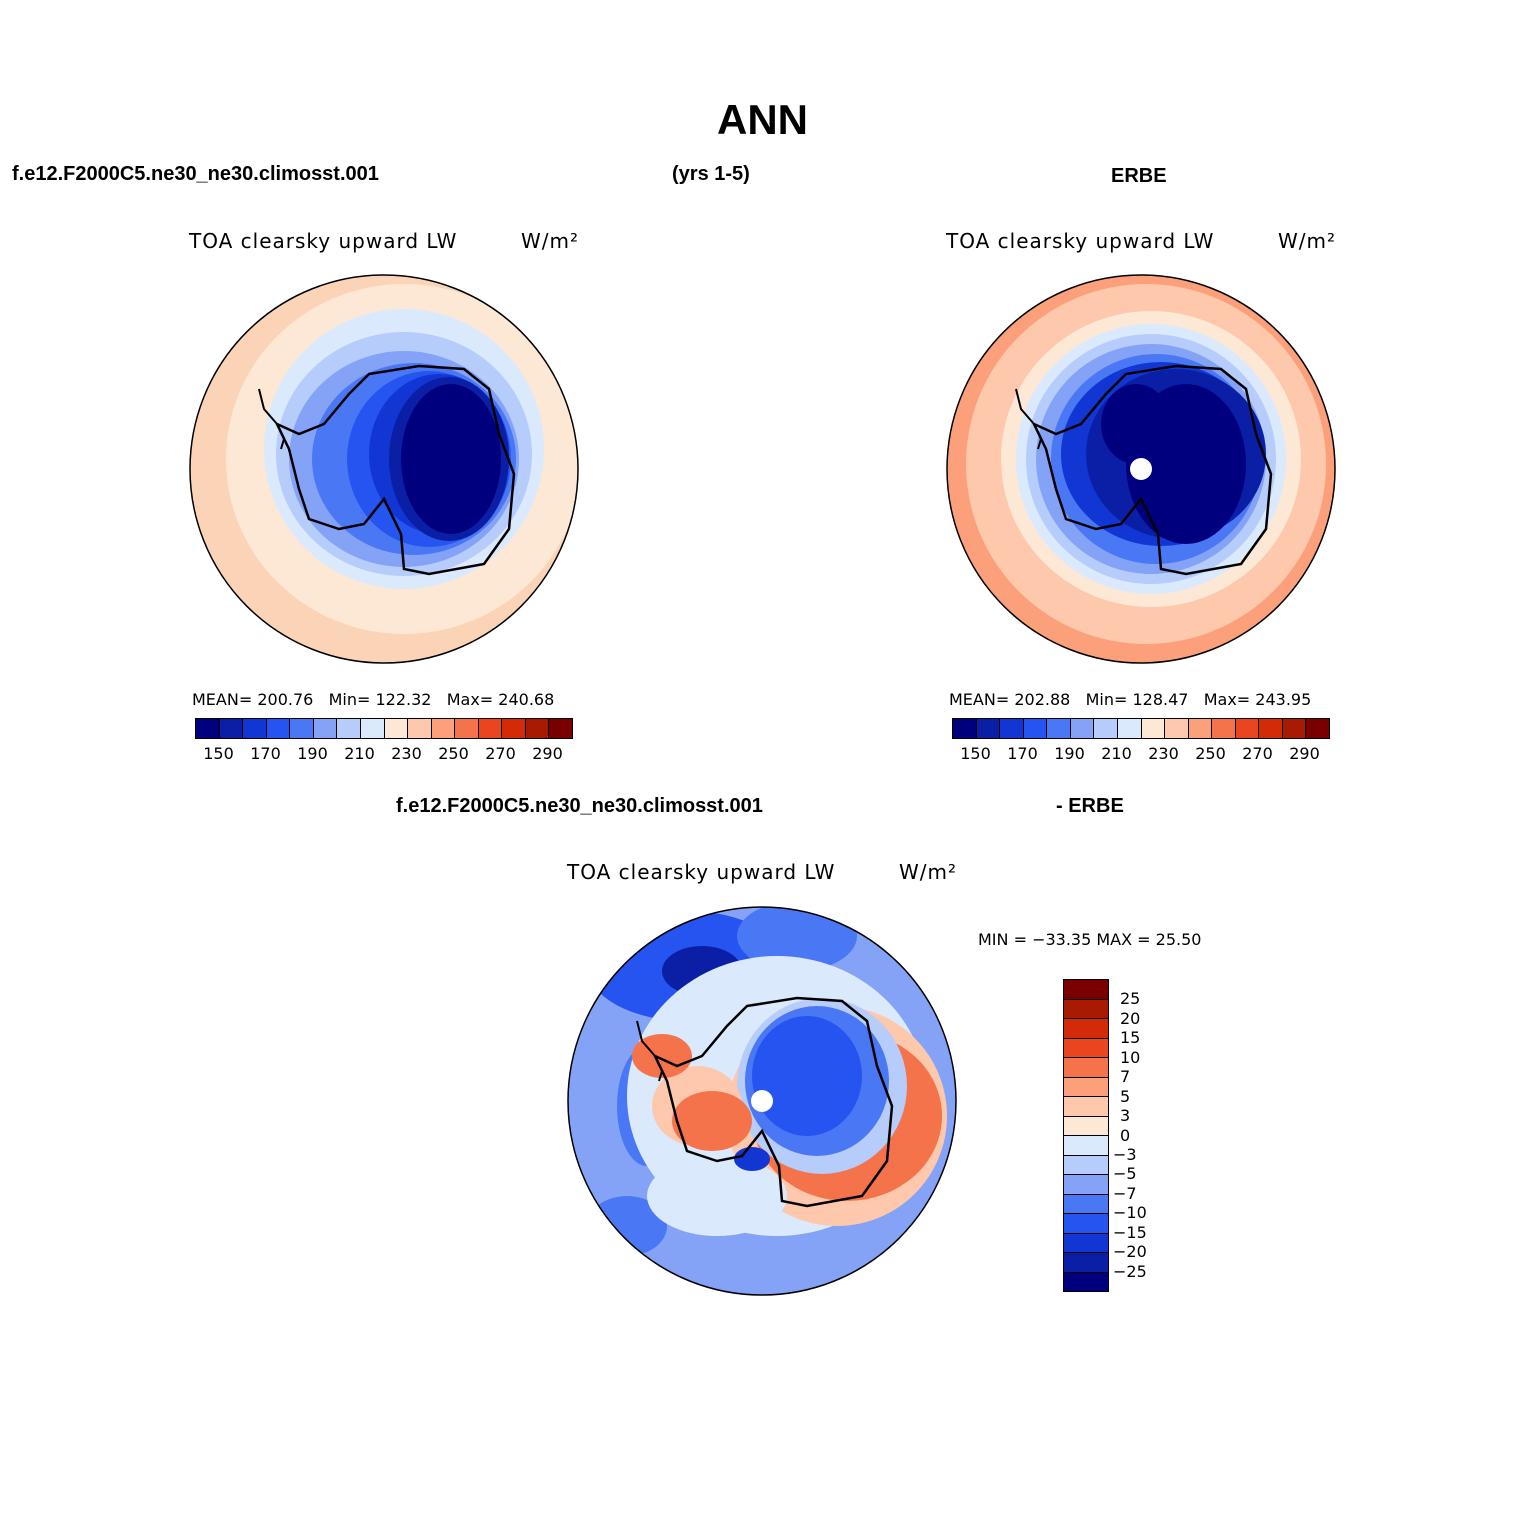  I want to click on colorbar-tick-label: 10, so click(1130, 1057).